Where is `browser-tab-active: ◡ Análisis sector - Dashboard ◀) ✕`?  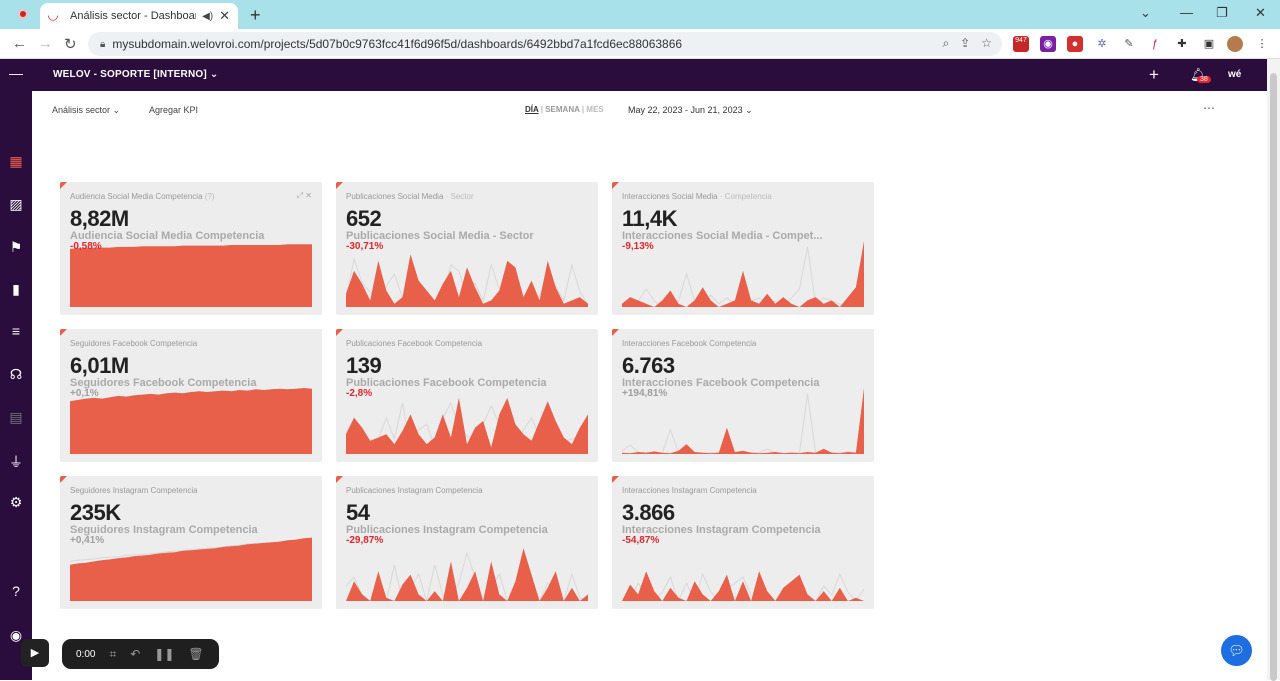
browser-tab-active: ◡ Análisis sector - Dashboard ◀) ✕ is located at coordinates (139, 16).